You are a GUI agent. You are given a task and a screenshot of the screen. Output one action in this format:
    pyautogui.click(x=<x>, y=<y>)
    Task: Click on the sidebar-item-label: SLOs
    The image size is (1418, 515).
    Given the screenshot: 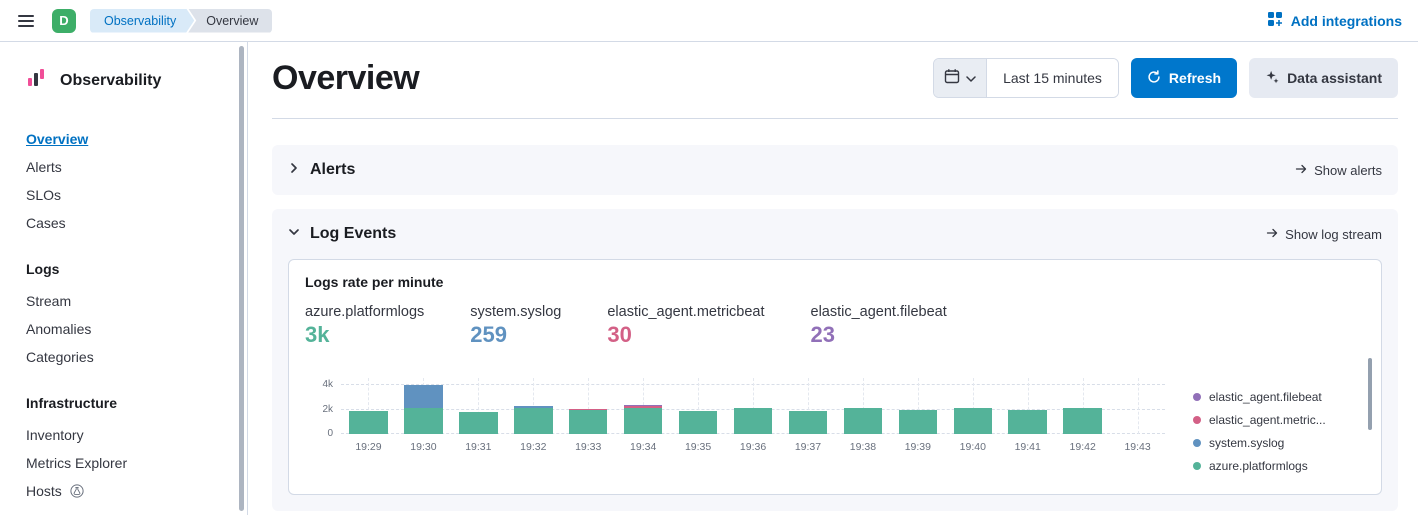 What is the action you would take?
    pyautogui.click(x=44, y=195)
    